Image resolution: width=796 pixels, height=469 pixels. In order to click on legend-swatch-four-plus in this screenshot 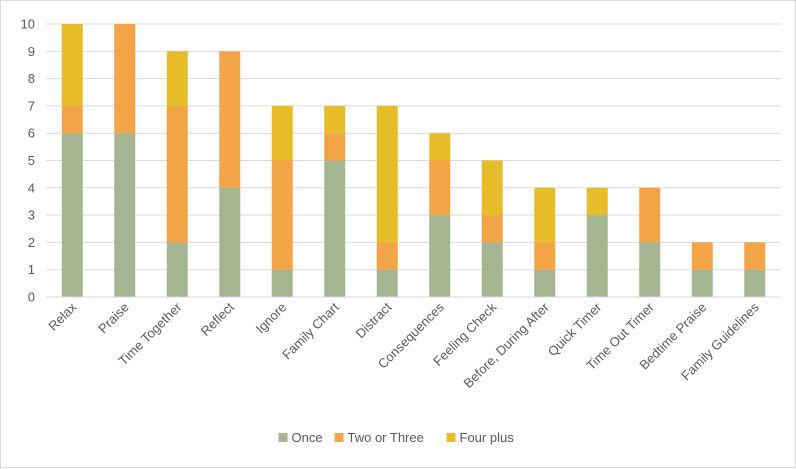, I will do `click(451, 437)`.